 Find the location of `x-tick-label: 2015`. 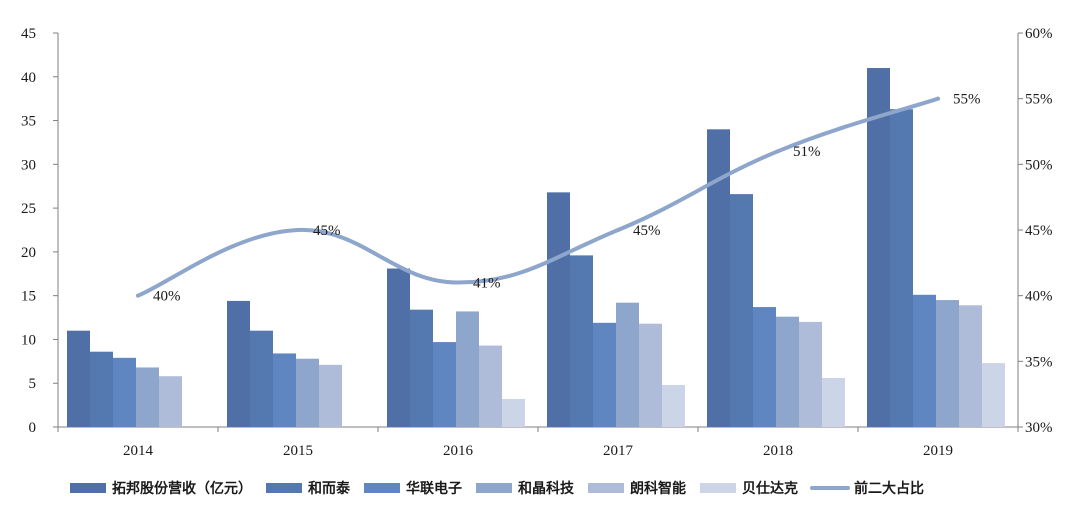

x-tick-label: 2015 is located at coordinates (298, 451).